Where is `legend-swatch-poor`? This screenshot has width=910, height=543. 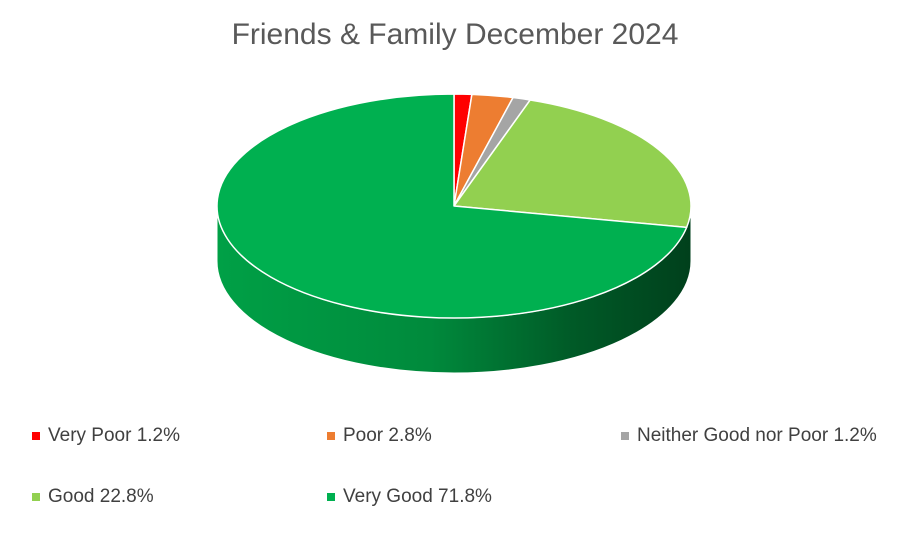
legend-swatch-poor is located at coordinates (331, 436).